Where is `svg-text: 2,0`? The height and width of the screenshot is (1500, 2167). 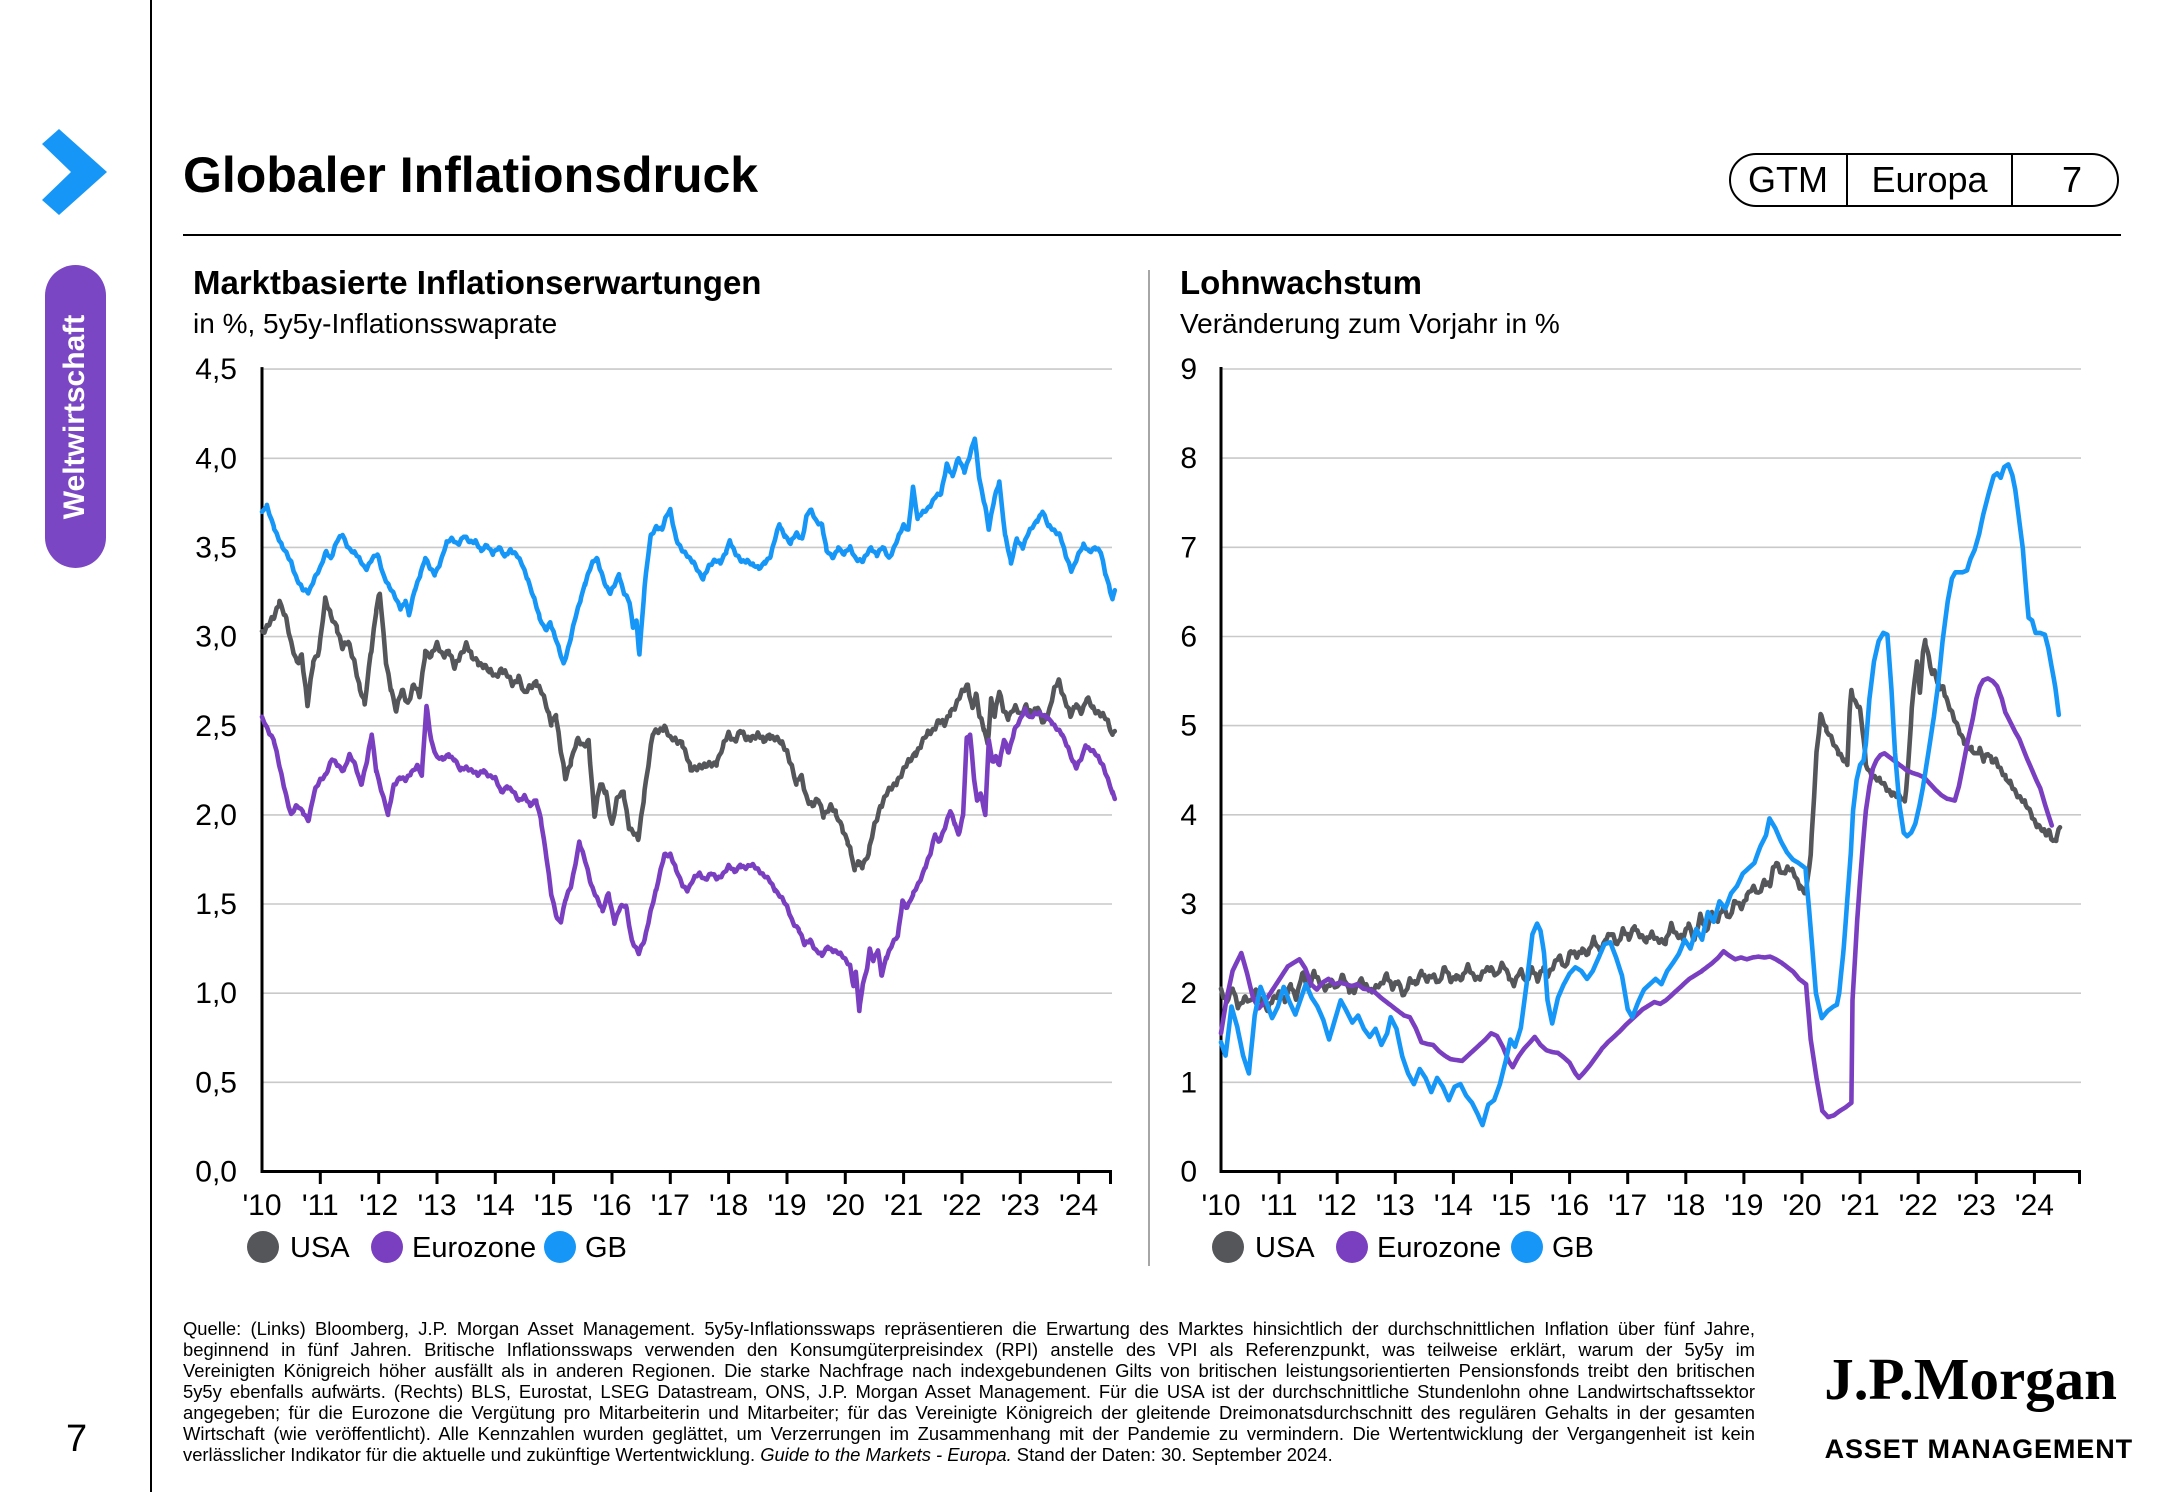
svg-text: 2,0 is located at coordinates (216, 815).